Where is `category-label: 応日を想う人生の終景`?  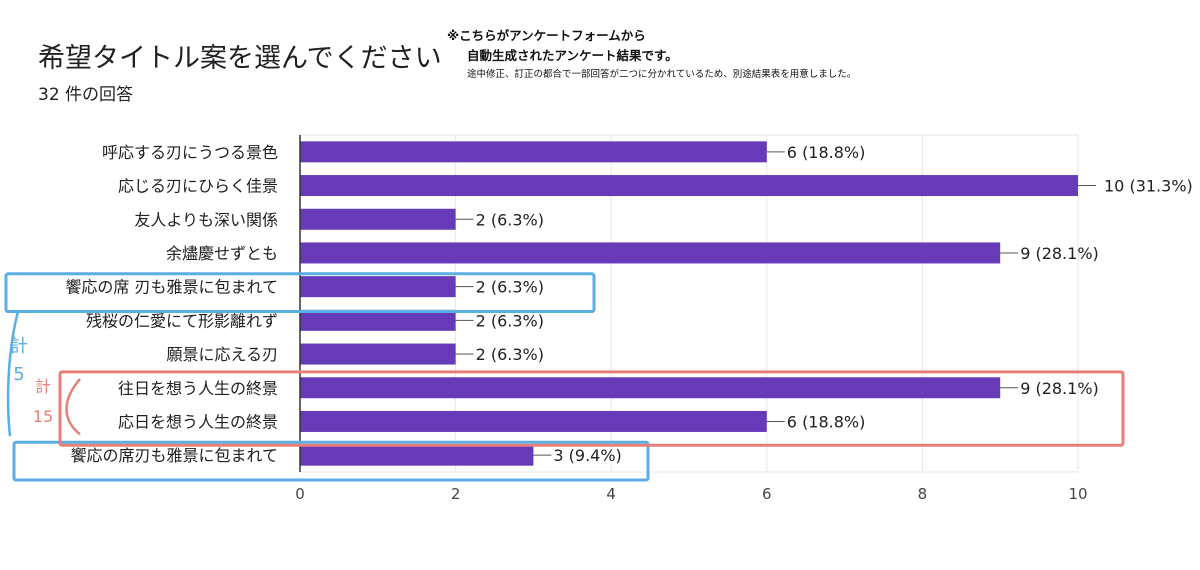 category-label: 応日を想う人生の終景 is located at coordinates (198, 421).